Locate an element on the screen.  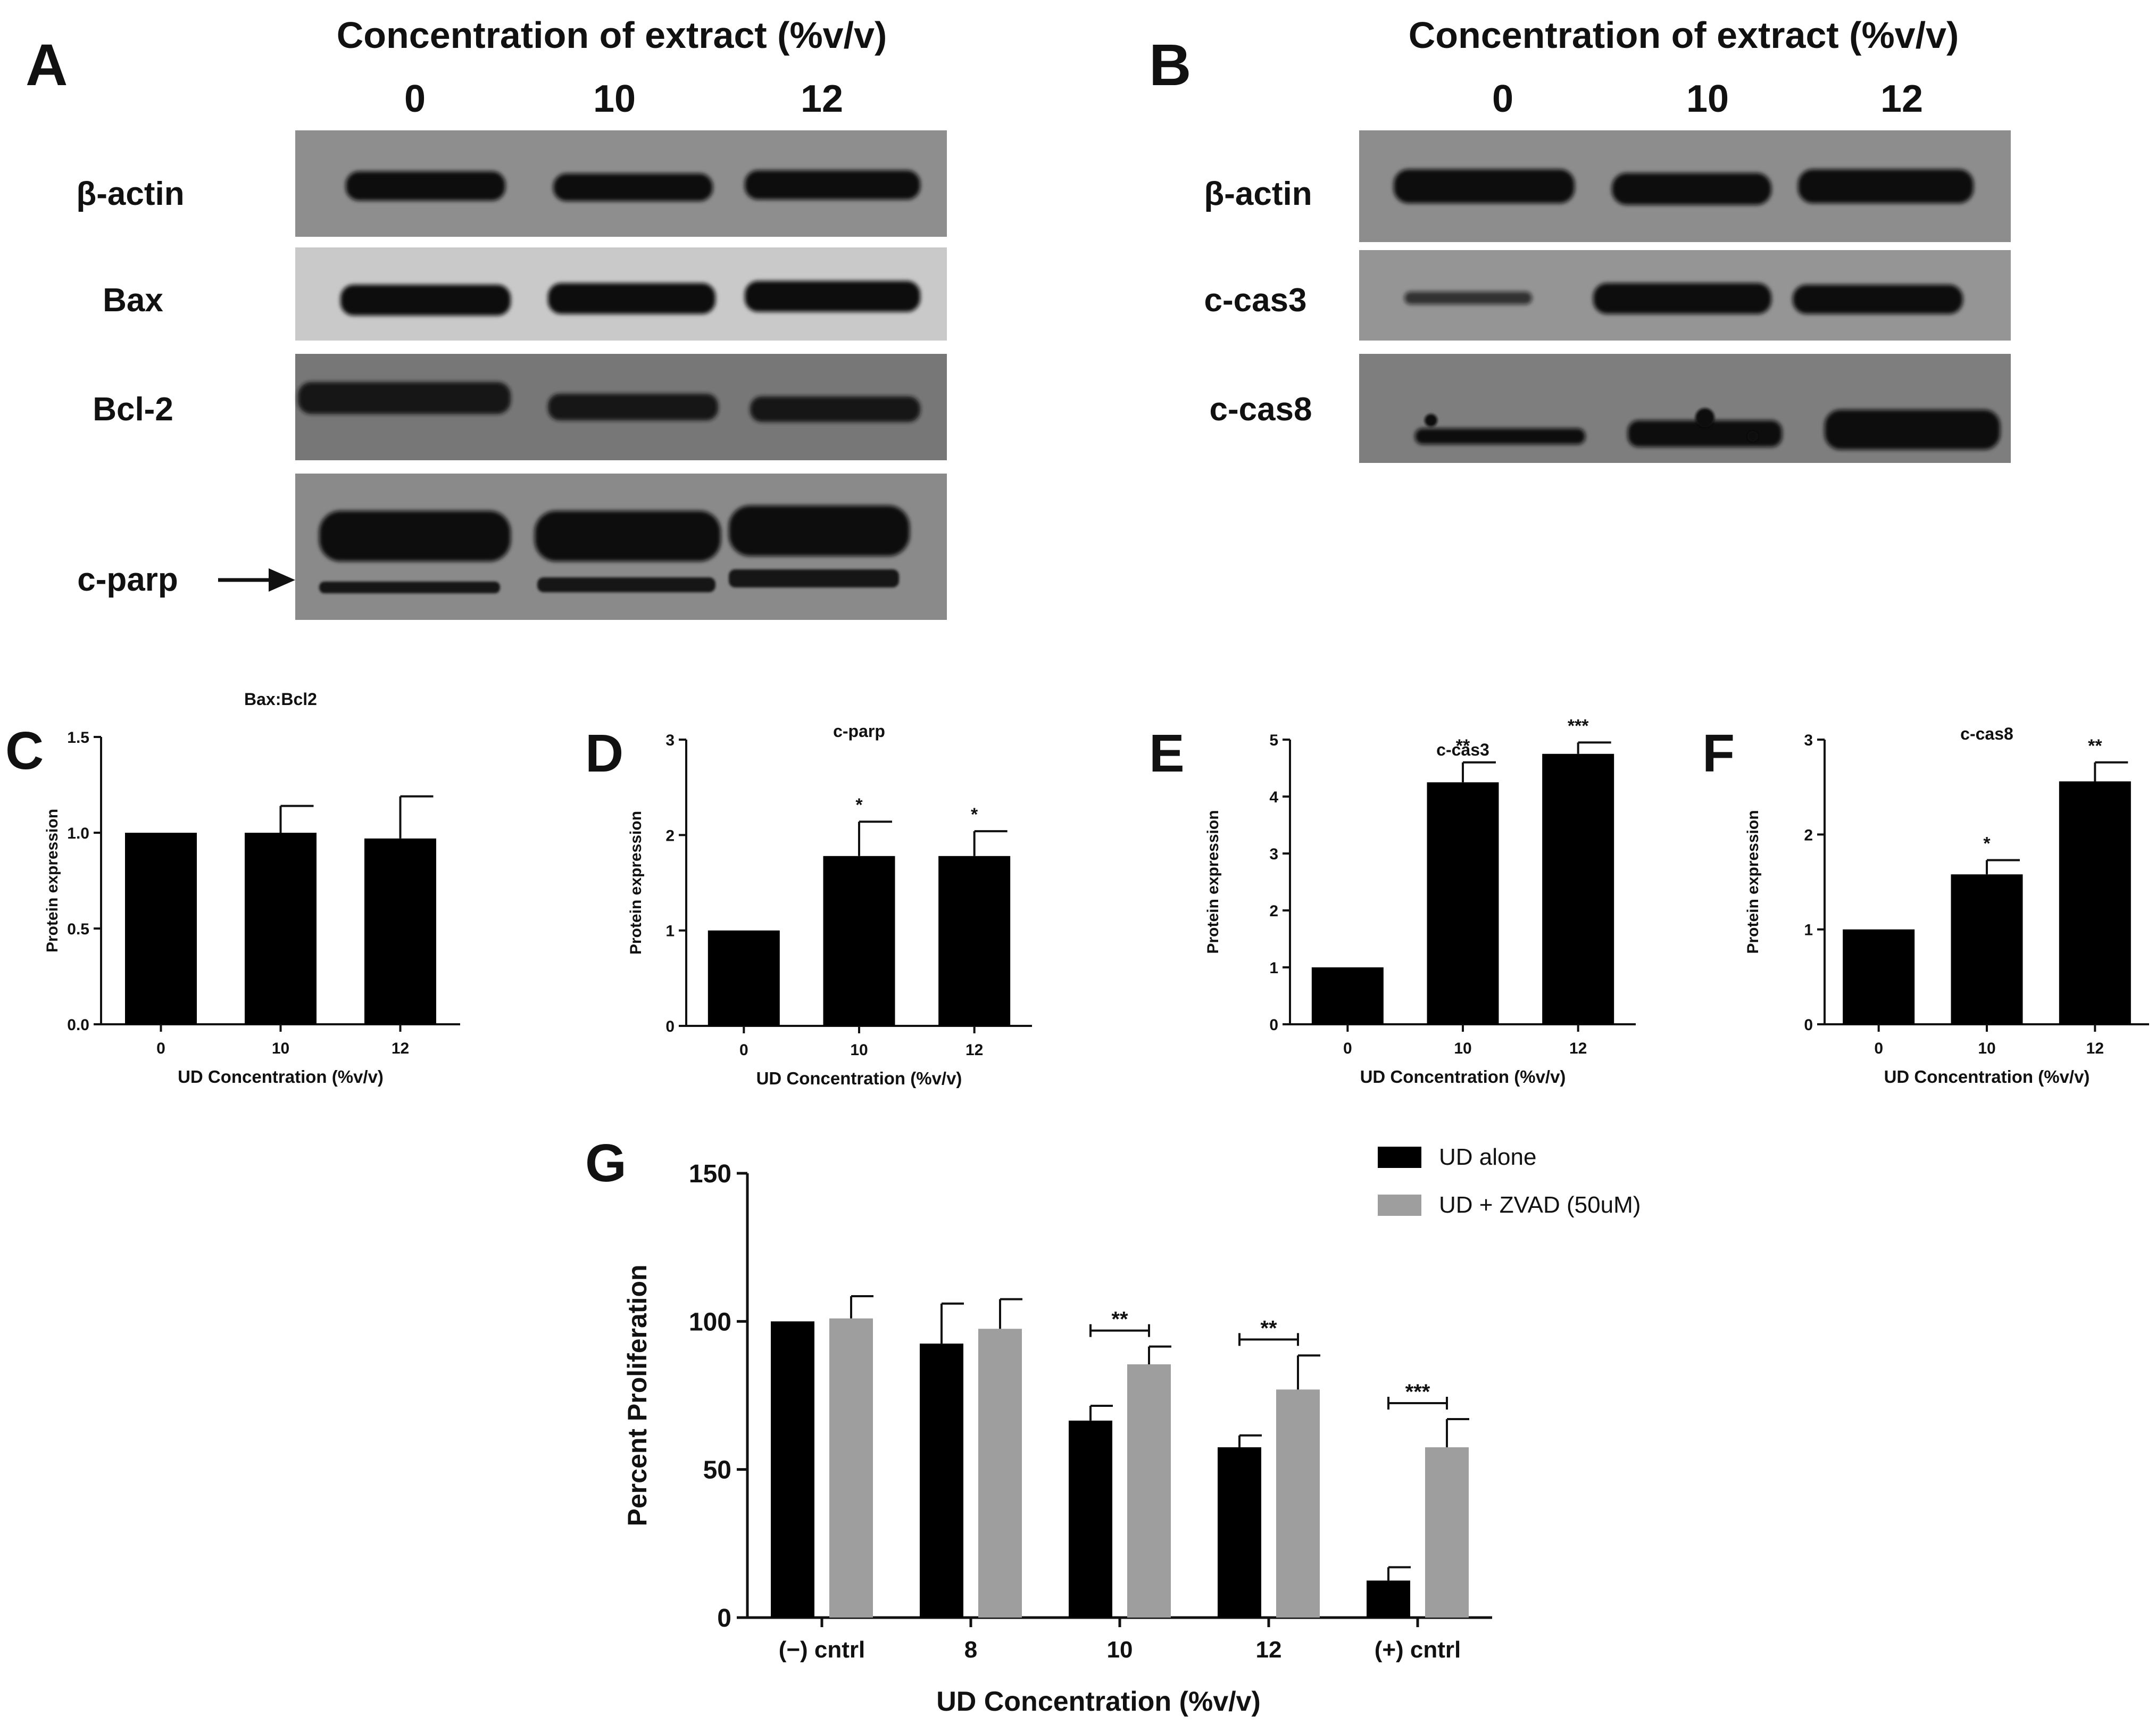
y-tick-label: 1 is located at coordinates (670, 931).